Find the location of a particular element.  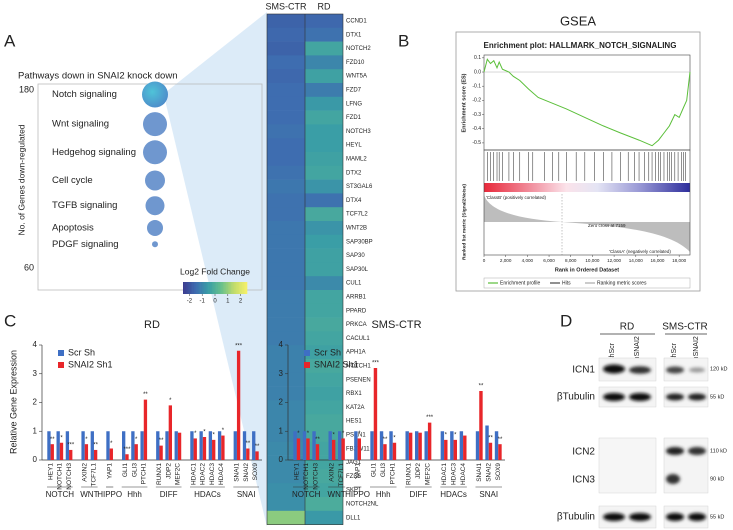

row-label: PSENEN is located at coordinates (358, 380).